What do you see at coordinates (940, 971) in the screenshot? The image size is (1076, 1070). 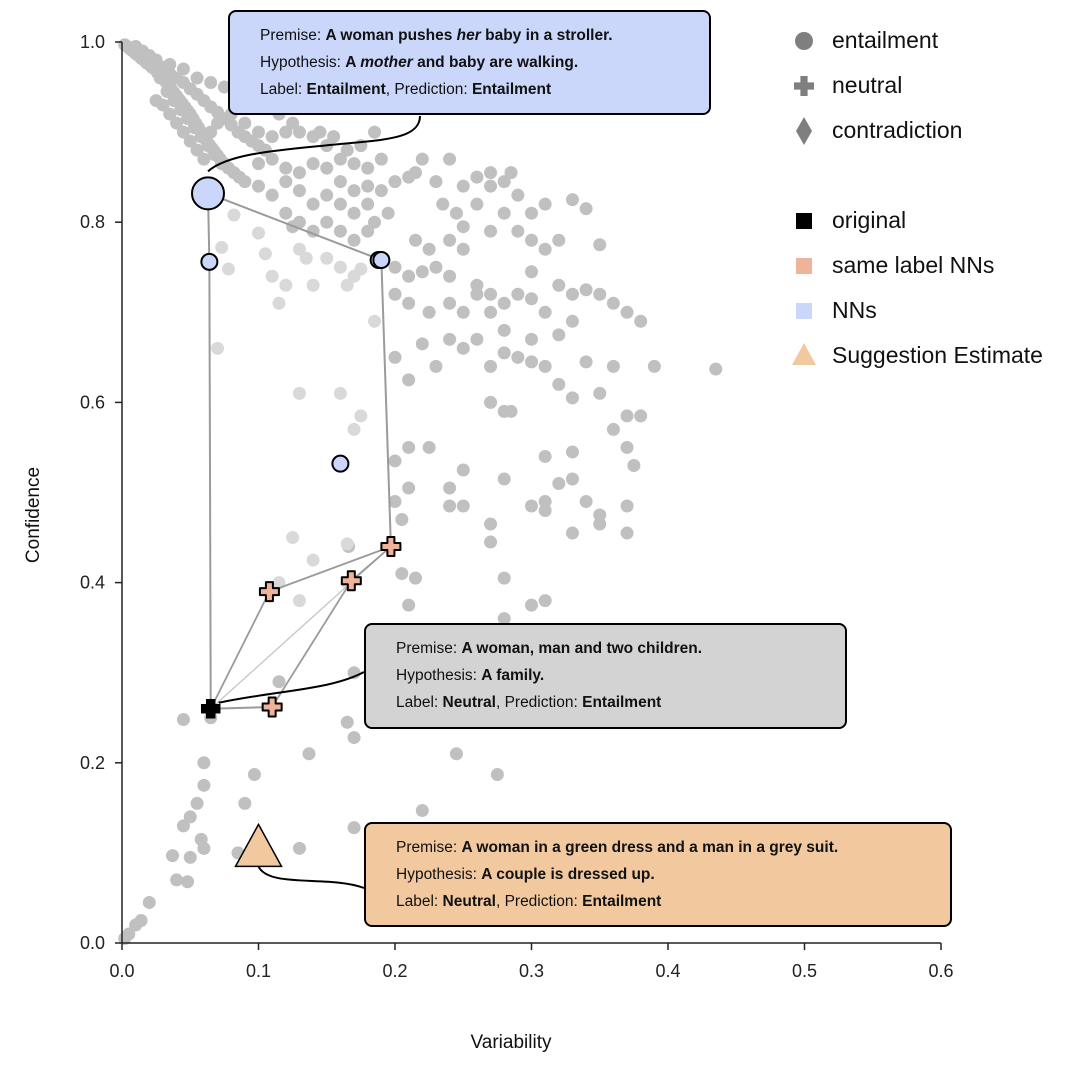 I see `x-tick-label: 0.6` at bounding box center [940, 971].